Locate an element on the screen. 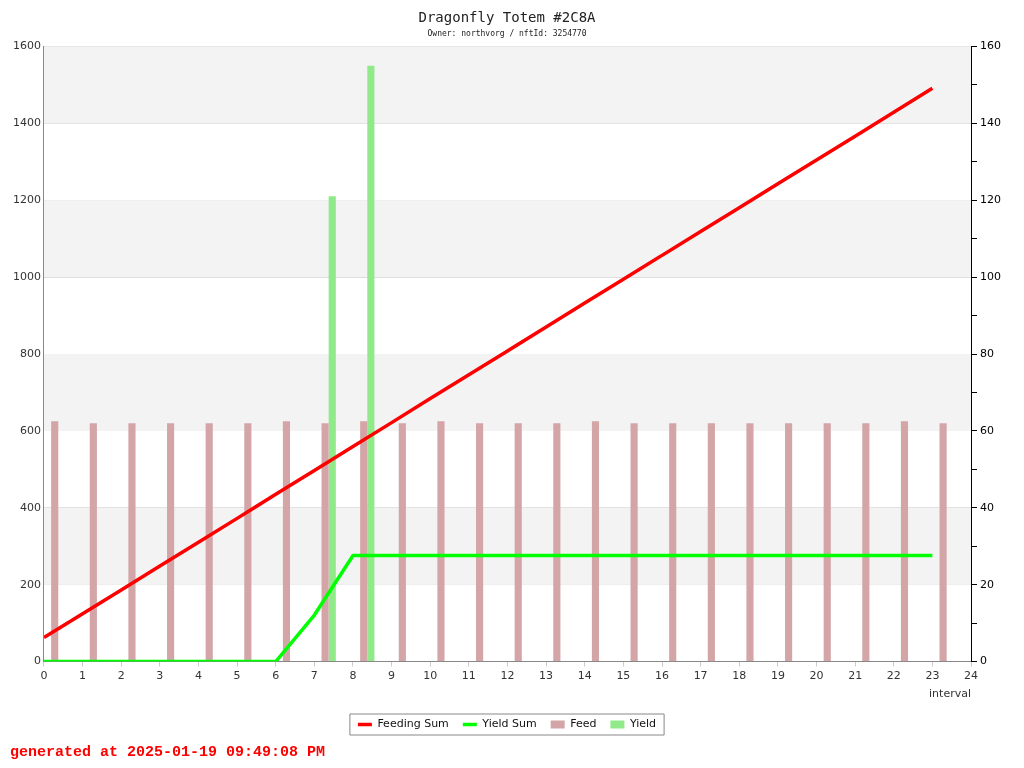 Image resolution: width=1024 pixels, height=768 pixels. y-tick-label: 1000 is located at coordinates (26, 276).